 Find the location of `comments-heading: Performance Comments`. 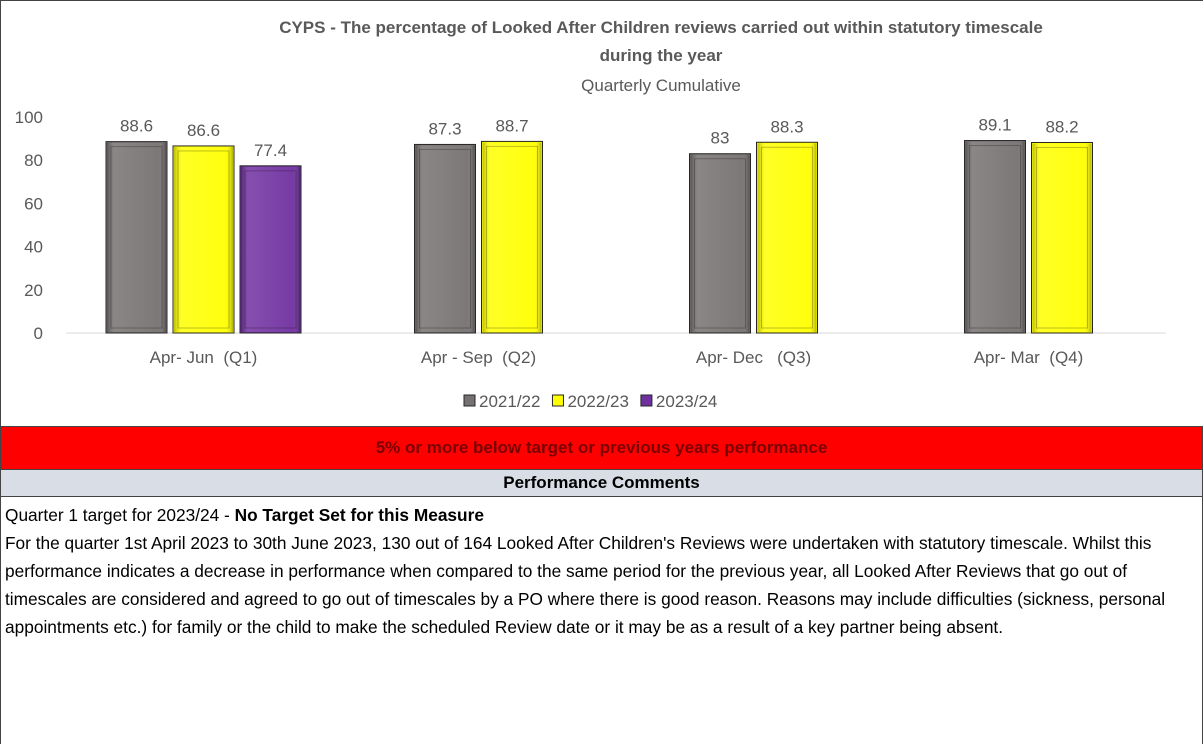

comments-heading: Performance Comments is located at coordinates (601, 483).